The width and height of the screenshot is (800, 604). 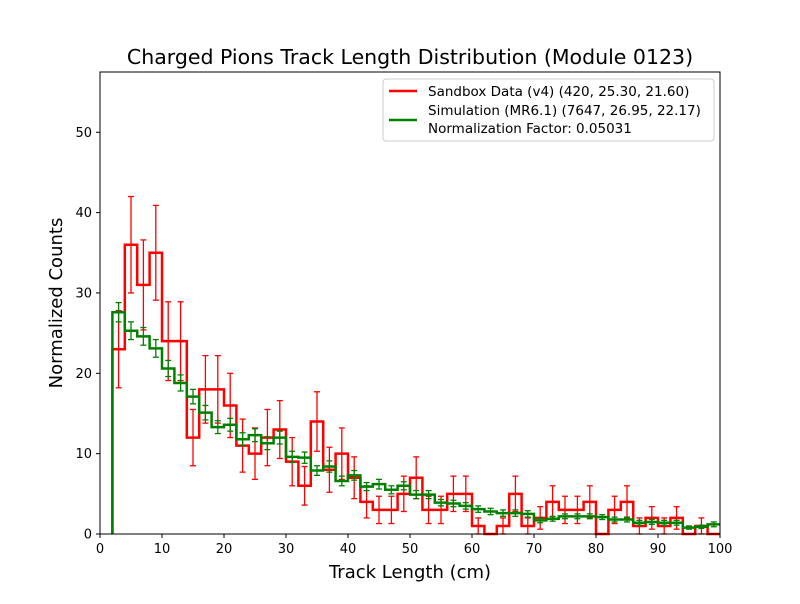 I want to click on x-tick-label: 0, so click(x=100, y=549).